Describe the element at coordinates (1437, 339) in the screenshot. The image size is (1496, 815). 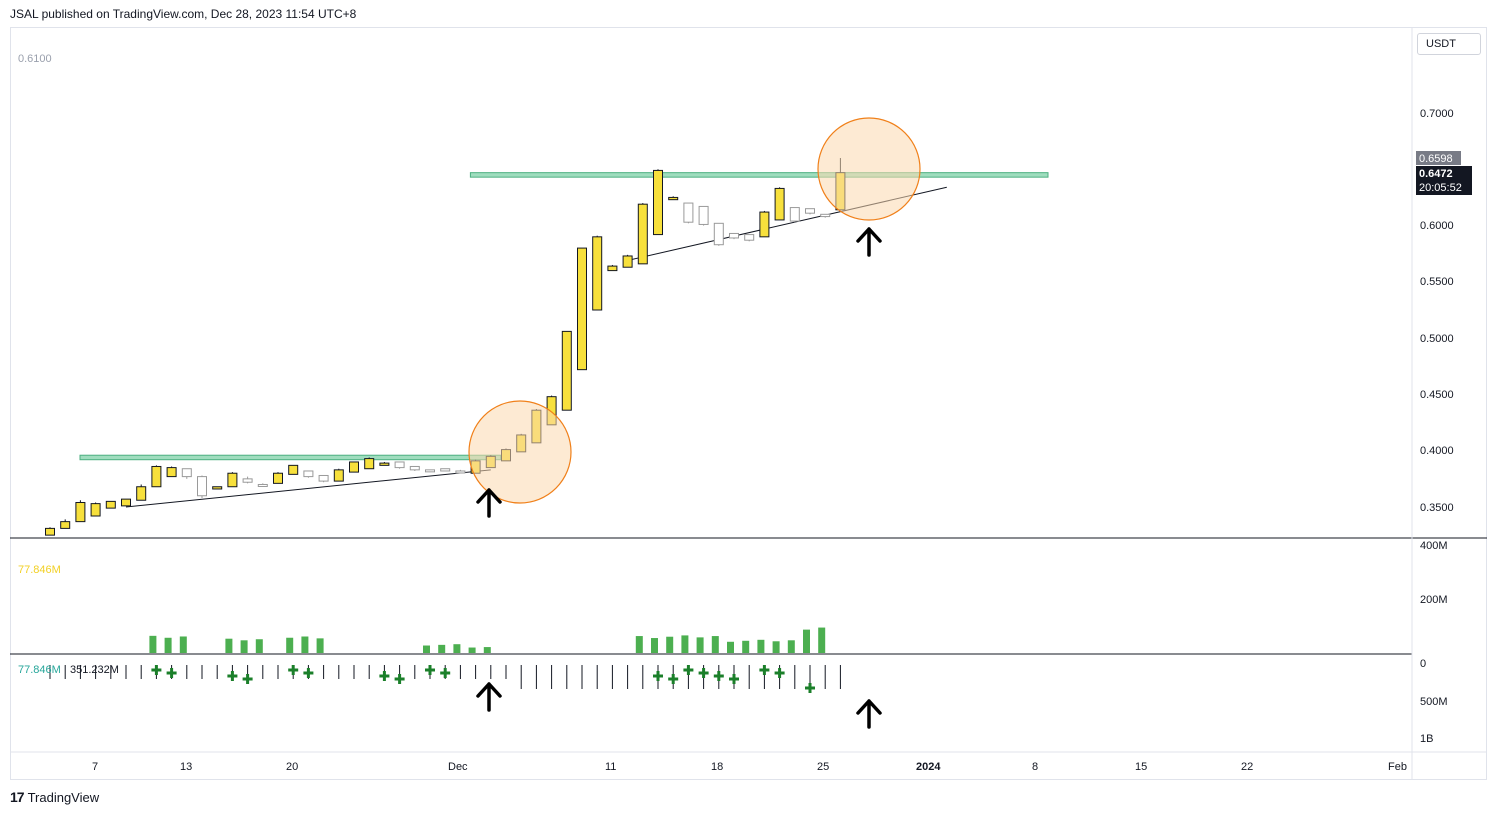
I see `price-tick: 0.5000` at that location.